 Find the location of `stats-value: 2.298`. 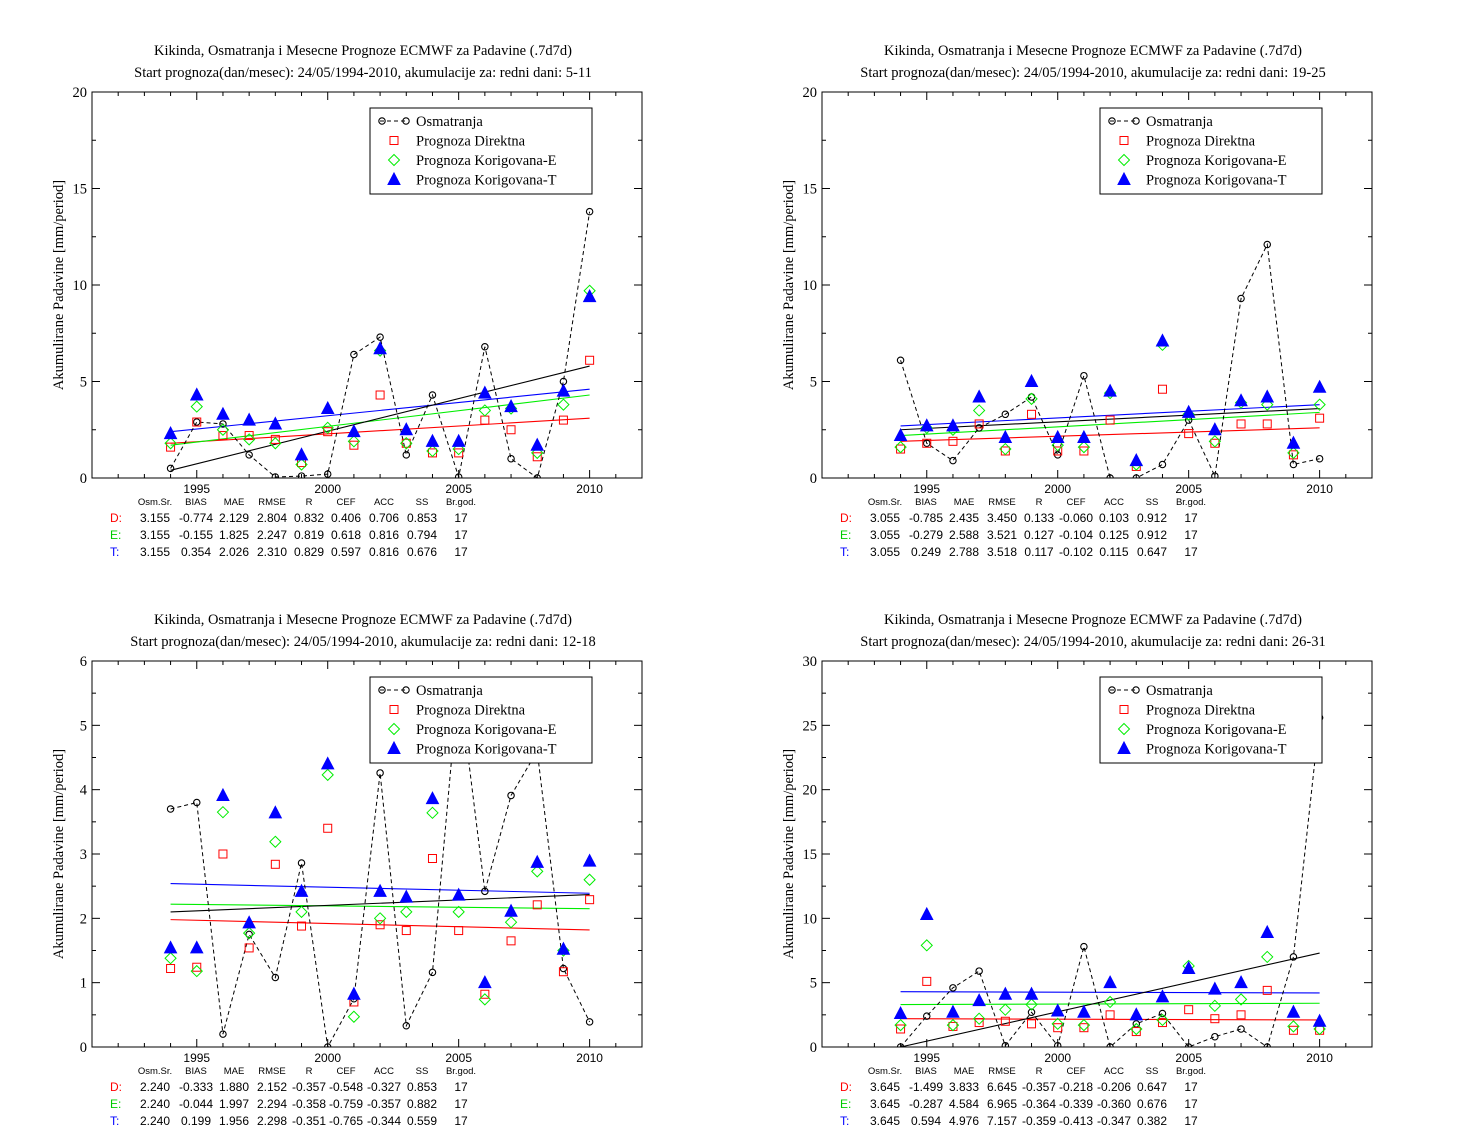

stats-value: 2.298 is located at coordinates (272, 1121).